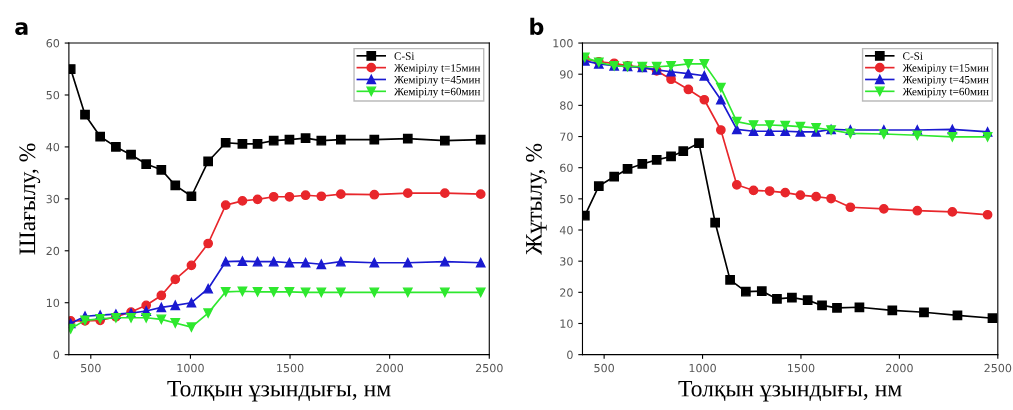  Describe the element at coordinates (566, 74) in the screenshot. I see `y-tick-label: 90` at that location.